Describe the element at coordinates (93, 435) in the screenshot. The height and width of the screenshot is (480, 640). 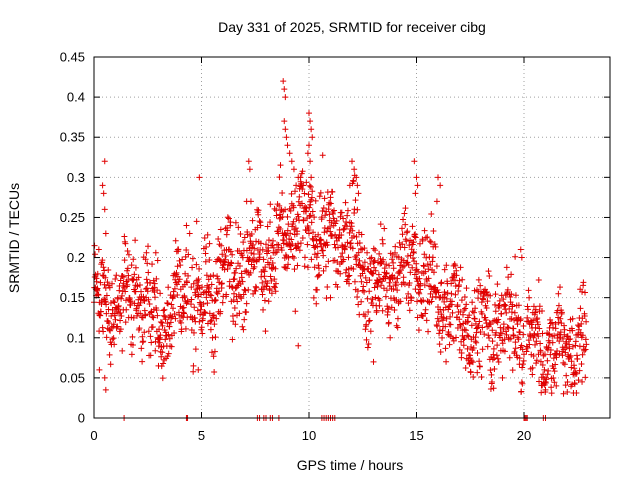
I see `x-tick-label: 0` at that location.